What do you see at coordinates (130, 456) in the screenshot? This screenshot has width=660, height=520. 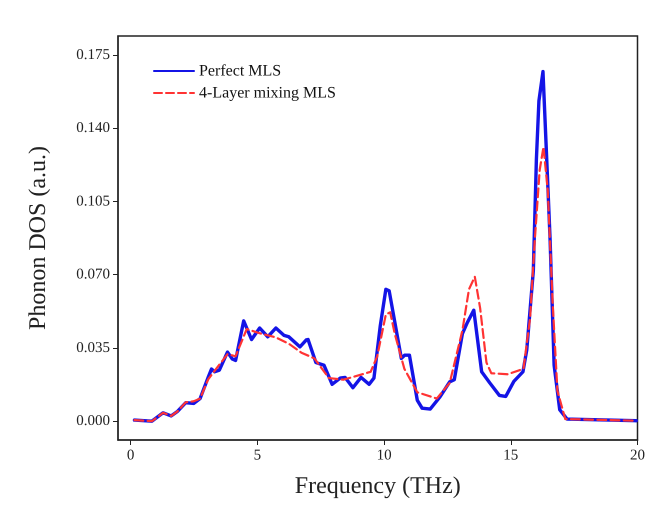 I see `x-tick-label: 0` at bounding box center [130, 456].